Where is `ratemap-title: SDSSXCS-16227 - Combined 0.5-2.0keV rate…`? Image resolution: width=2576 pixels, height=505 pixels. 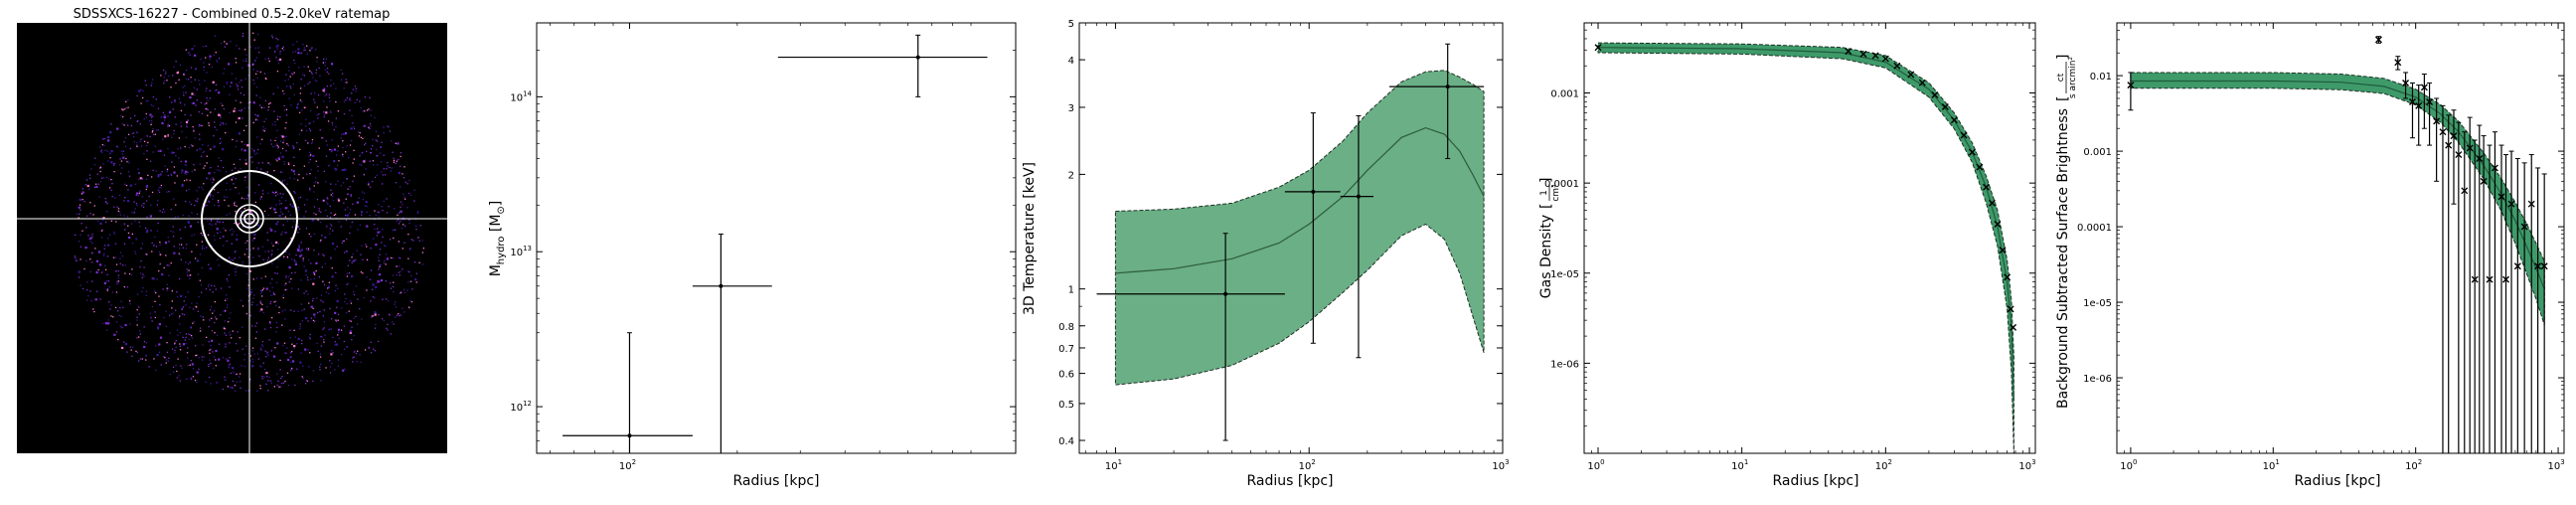 ratemap-title: SDSSXCS-16227 - Combined 0.5-2.0keV rate… is located at coordinates (232, 14).